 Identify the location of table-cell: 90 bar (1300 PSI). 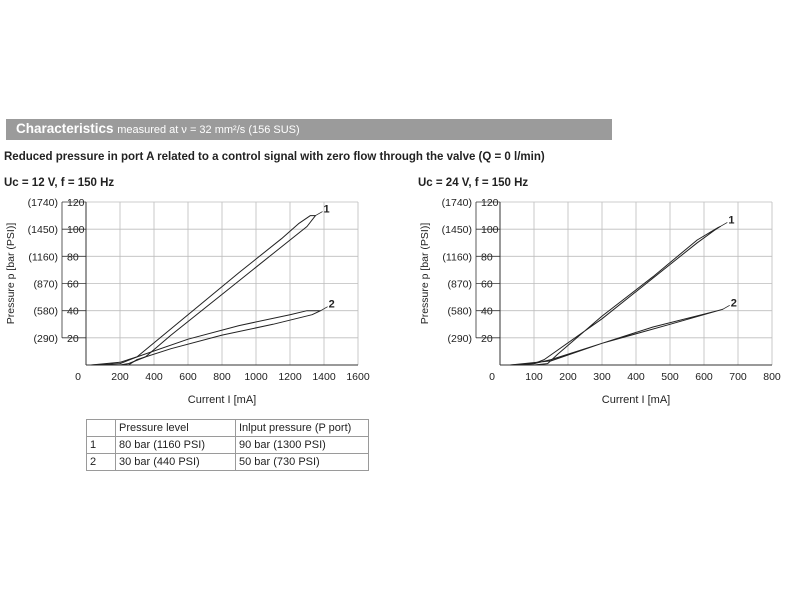
(302, 445).